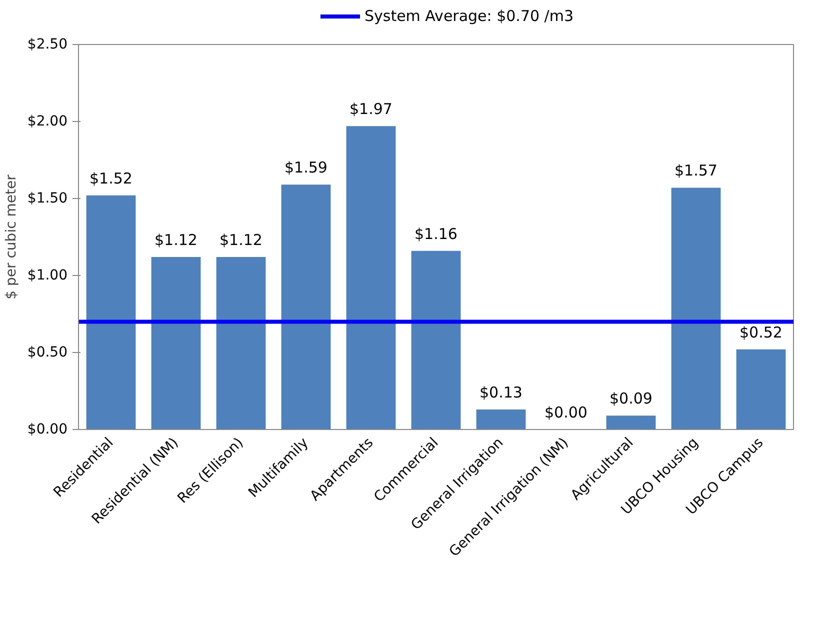 This screenshot has width=836, height=620. I want to click on data-label: $1.57, so click(696, 171).